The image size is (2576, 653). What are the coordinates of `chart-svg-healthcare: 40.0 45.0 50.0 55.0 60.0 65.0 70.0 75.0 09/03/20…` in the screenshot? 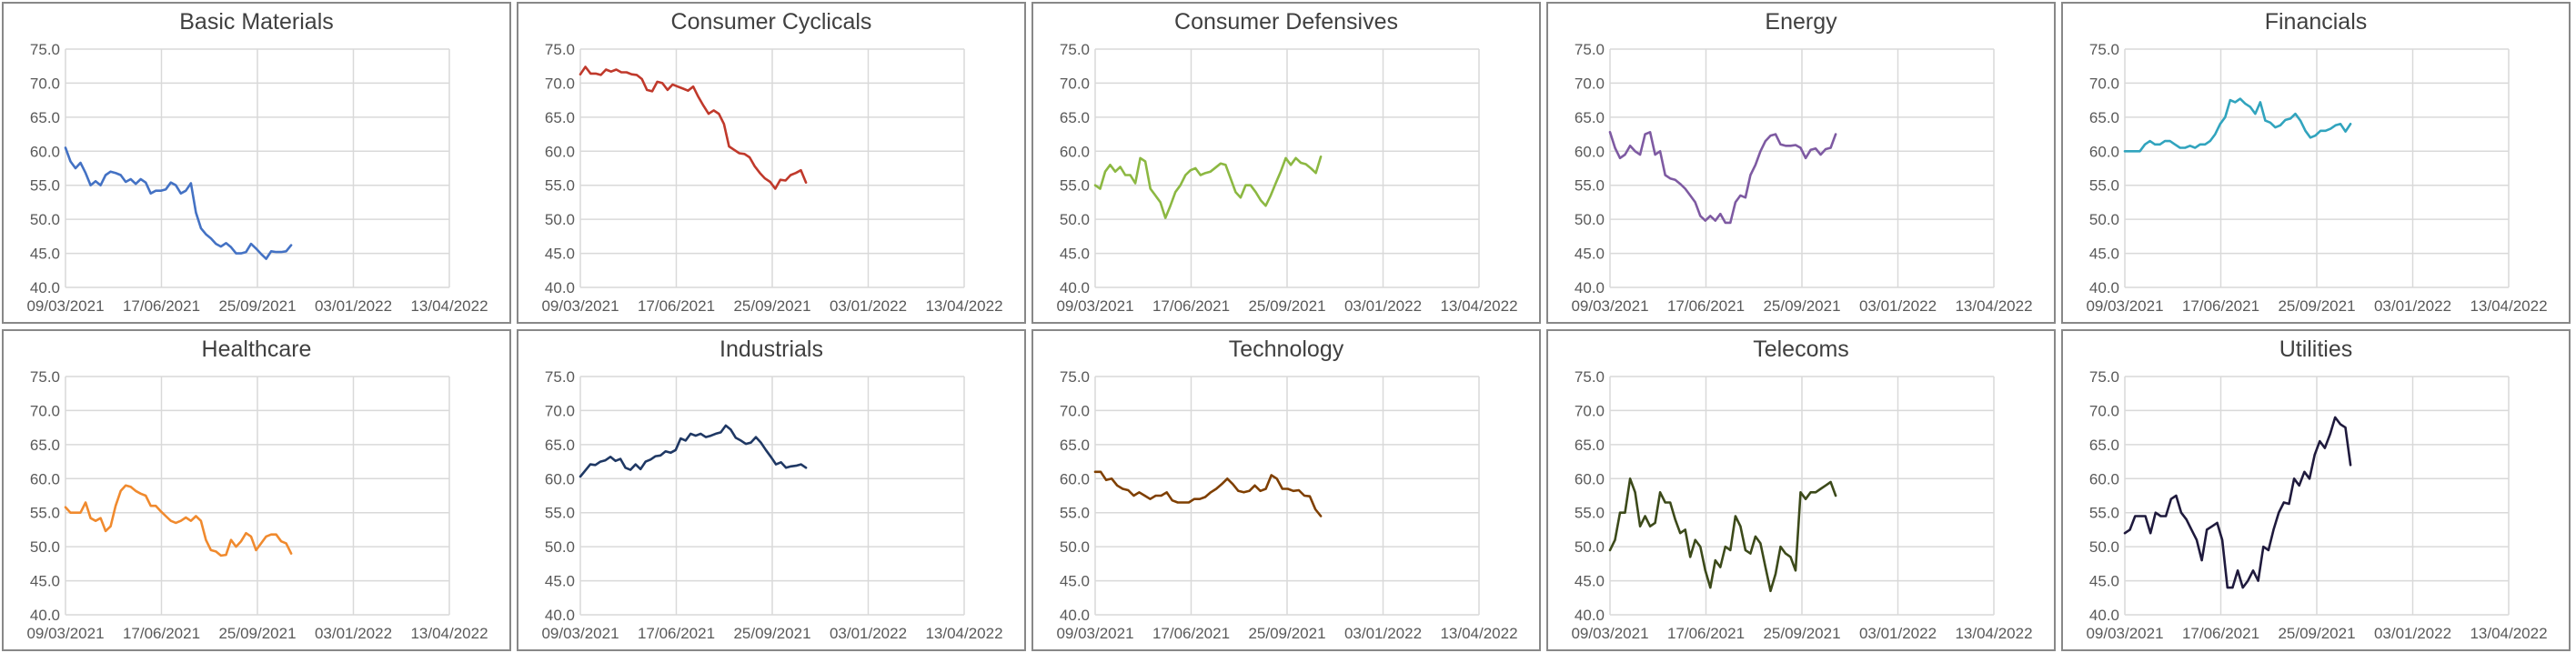 It's located at (257, 505).